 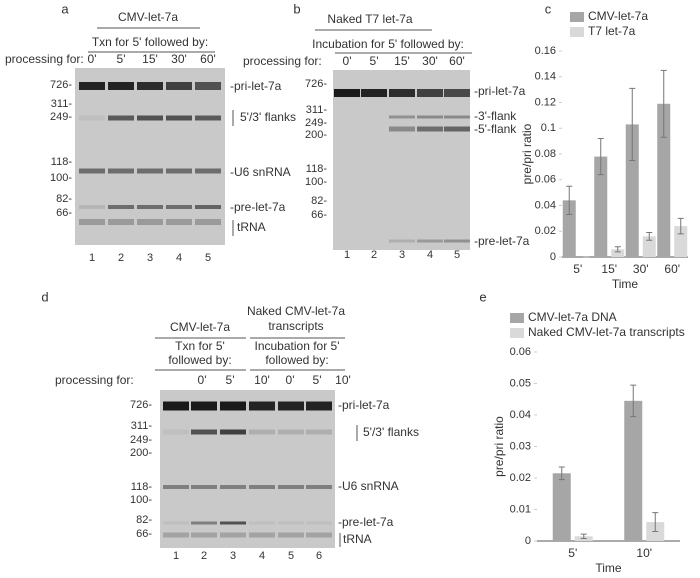 What do you see at coordinates (268, 117) in the screenshot?
I see `band-label: 5'/3' flanks` at bounding box center [268, 117].